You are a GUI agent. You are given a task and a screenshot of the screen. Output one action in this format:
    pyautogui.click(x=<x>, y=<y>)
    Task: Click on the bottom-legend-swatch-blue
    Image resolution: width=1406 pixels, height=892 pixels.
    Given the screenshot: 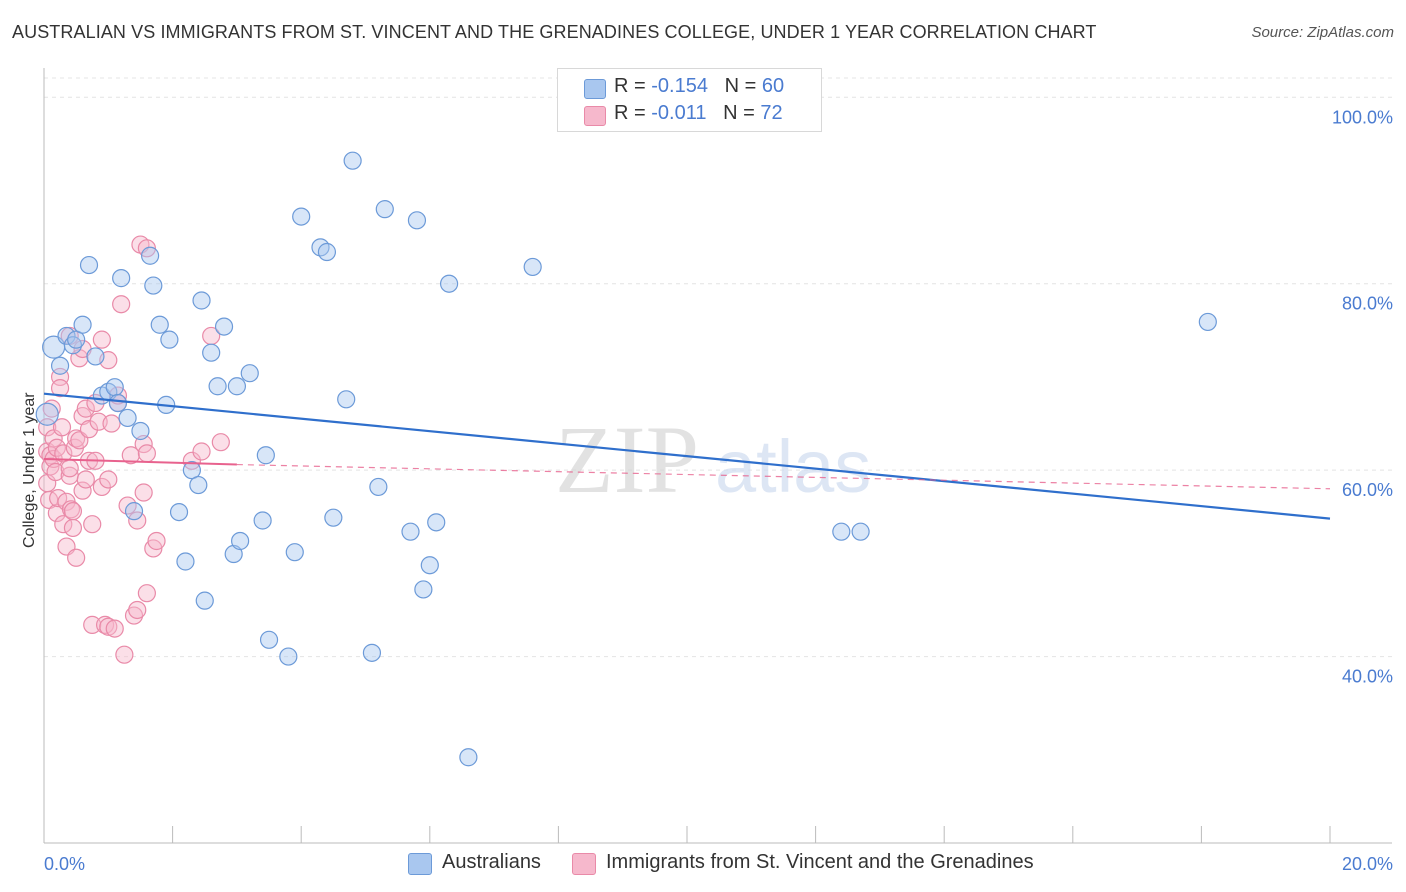 What is the action you would take?
    pyautogui.click(x=420, y=864)
    